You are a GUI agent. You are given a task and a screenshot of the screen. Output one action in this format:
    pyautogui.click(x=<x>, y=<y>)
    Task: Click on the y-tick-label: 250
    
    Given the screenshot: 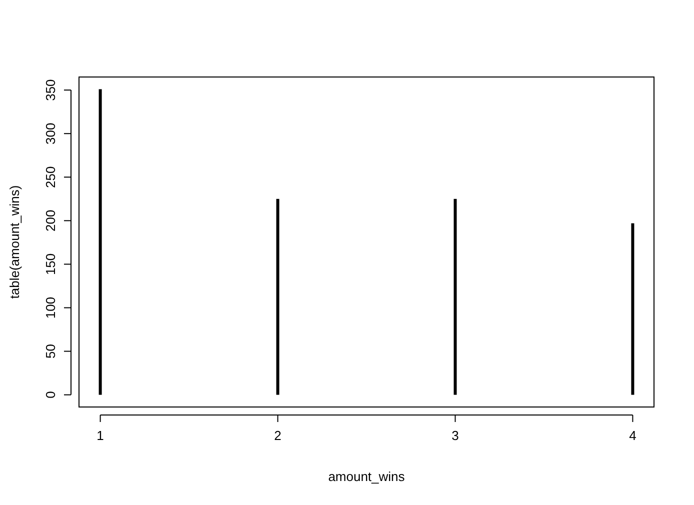 What is the action you would take?
    pyautogui.click(x=50, y=177)
    